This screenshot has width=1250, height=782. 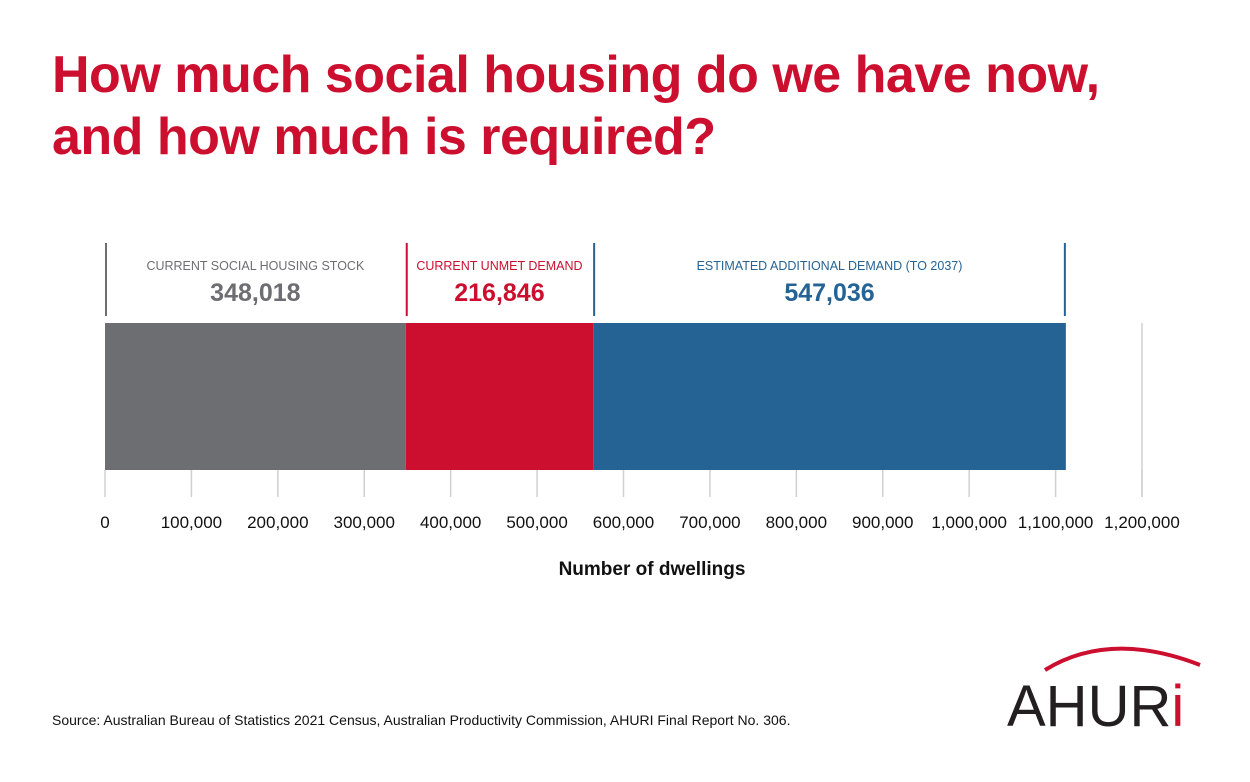 What do you see at coordinates (450, 522) in the screenshot?
I see `x-tick-label: 400,000` at bounding box center [450, 522].